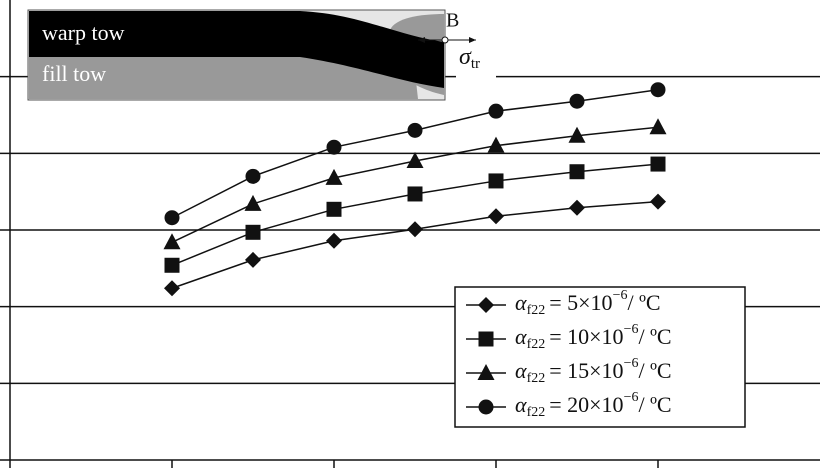  What do you see at coordinates (586, 370) in the screenshot?
I see `legend-coefficient: = 15×10` at bounding box center [586, 370].